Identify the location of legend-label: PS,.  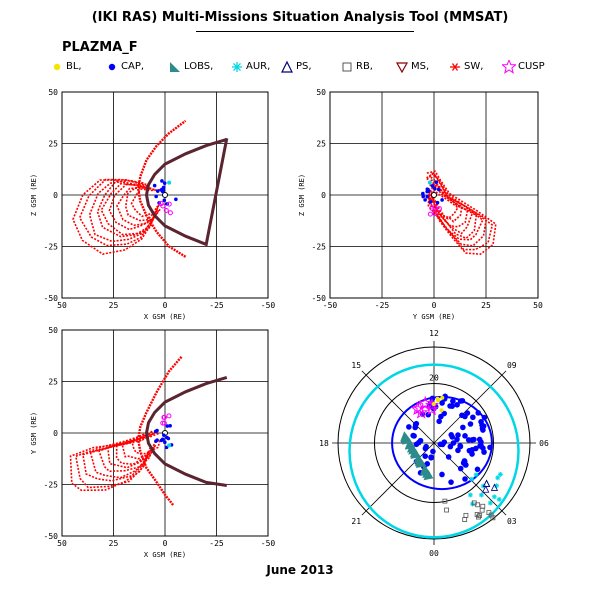
(304, 66).